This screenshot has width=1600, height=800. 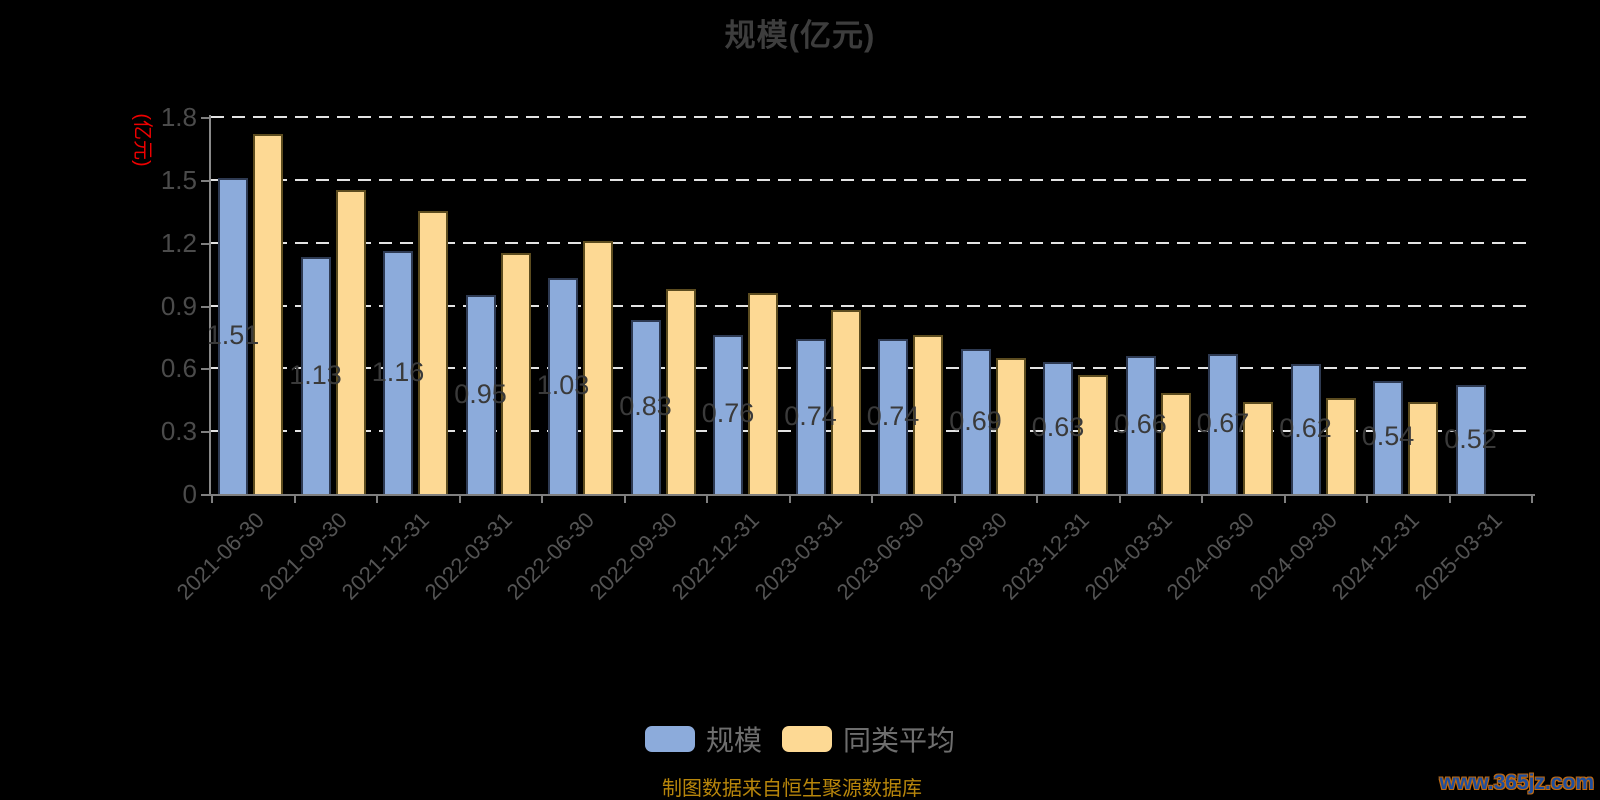 What do you see at coordinates (178, 305) in the screenshot?
I see `y-axis-tick-label: 0.9` at bounding box center [178, 305].